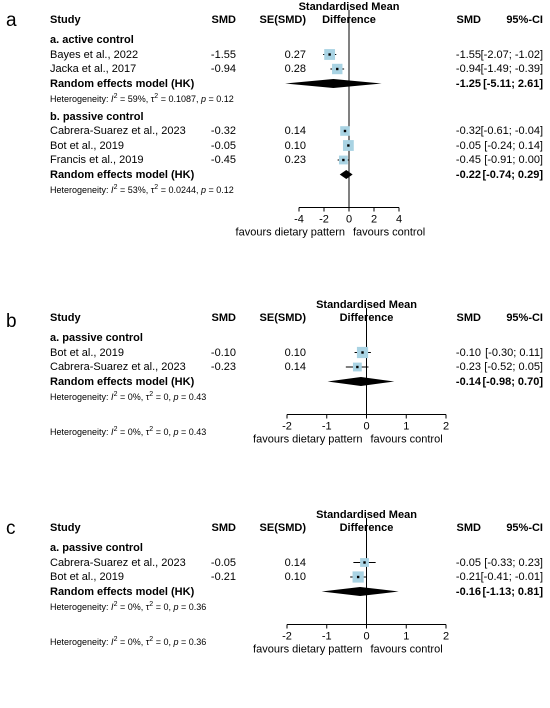  What do you see at coordinates (93, 69) in the screenshot?
I see `study-name: Jacka et al., 2017` at bounding box center [93, 69].